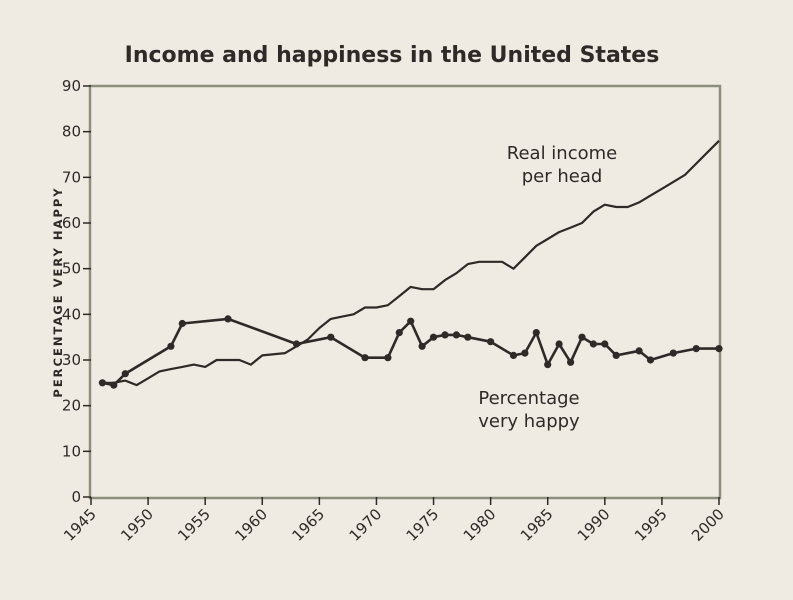 Image resolution: width=793 pixels, height=600 pixels. Describe the element at coordinates (651, 525) in the screenshot. I see `x-tick-label: 1995` at that location.